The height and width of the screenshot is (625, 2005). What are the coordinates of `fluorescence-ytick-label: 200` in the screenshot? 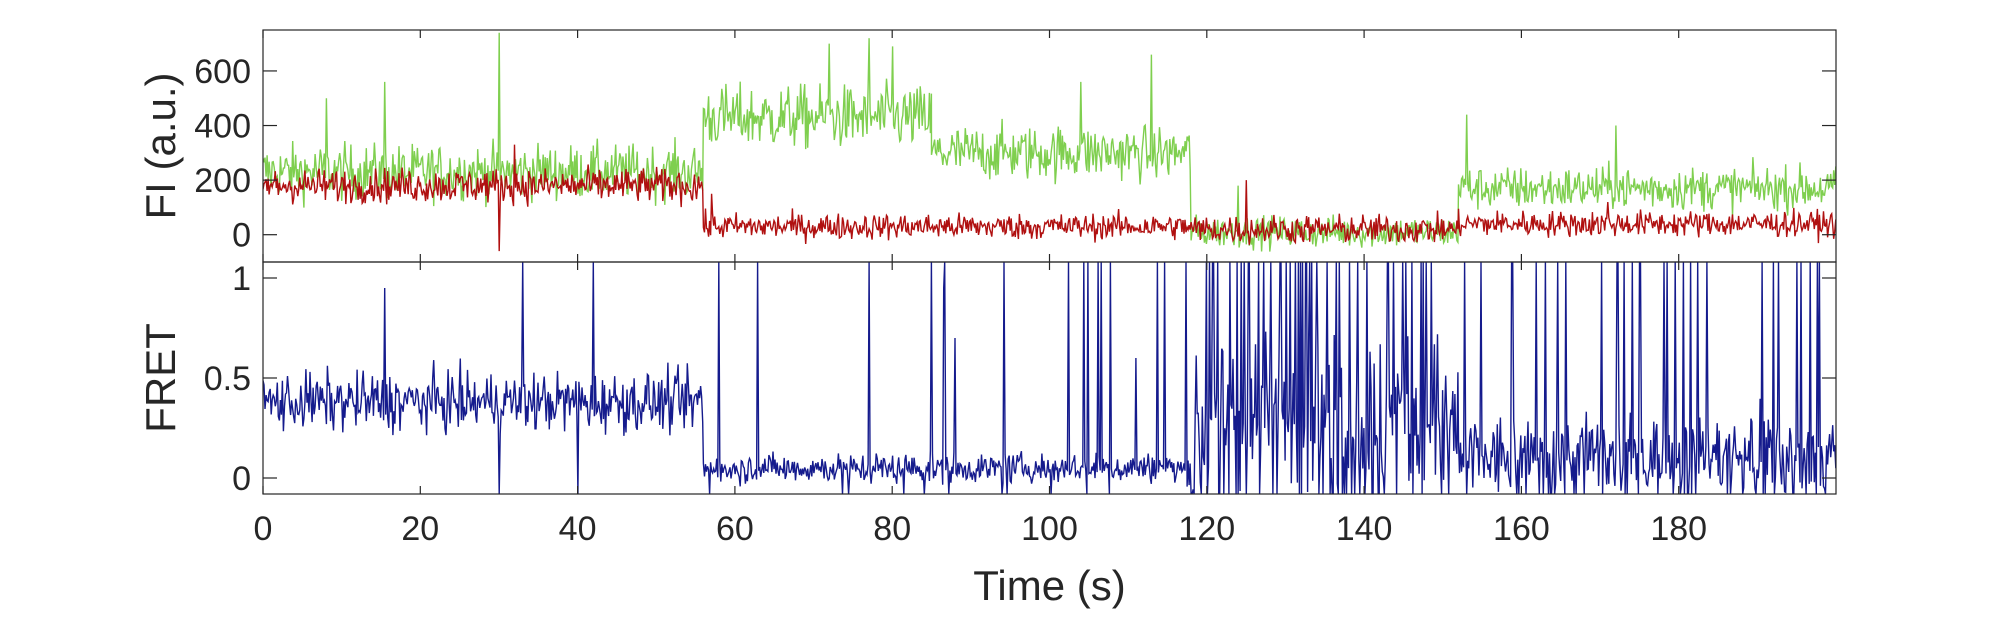 It's located at (222, 181).